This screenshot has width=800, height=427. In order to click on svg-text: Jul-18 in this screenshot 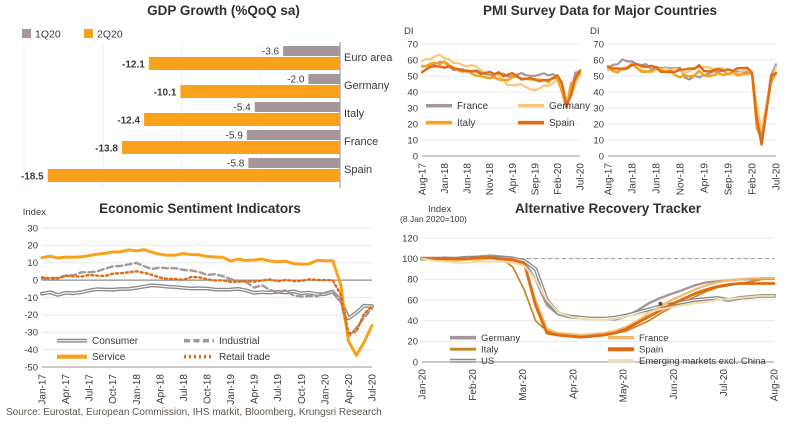, I will do `click(184, 388)`.